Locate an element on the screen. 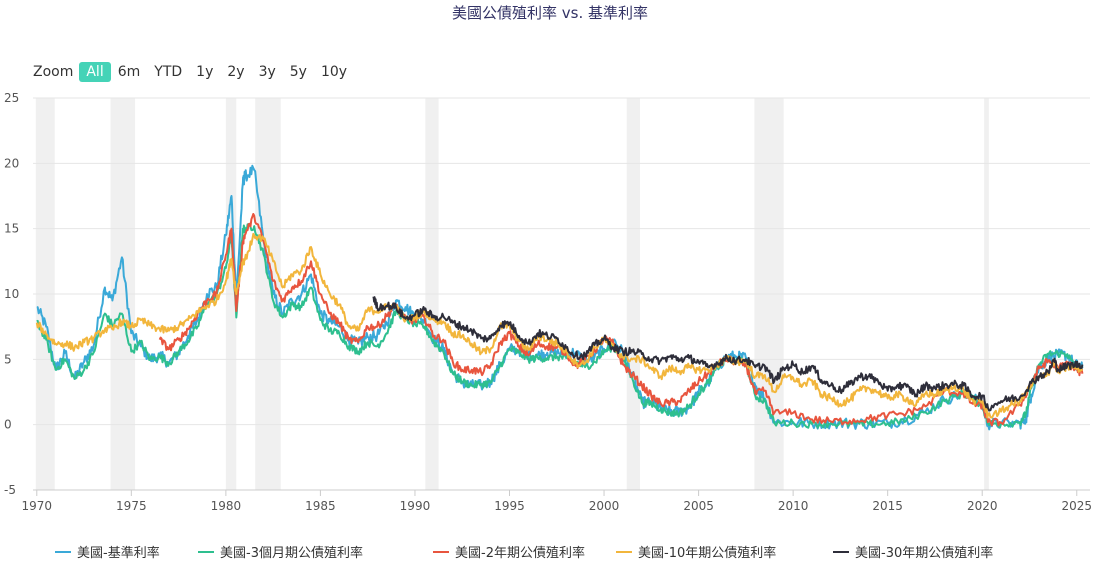 The width and height of the screenshot is (1100, 566). x-tick-label: 2010 is located at coordinates (793, 506).